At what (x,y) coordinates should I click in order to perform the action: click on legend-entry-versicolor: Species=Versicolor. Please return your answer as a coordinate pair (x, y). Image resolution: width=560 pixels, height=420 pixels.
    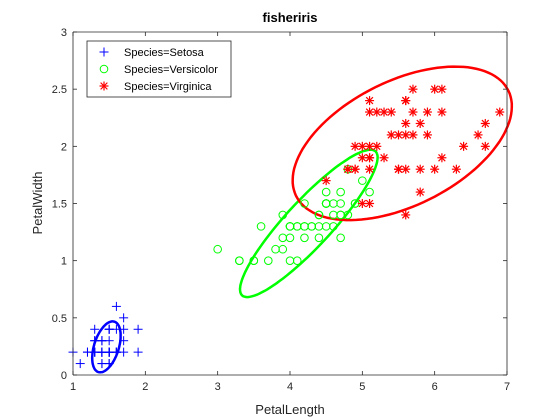
    Looking at the image, I should click on (158, 70).